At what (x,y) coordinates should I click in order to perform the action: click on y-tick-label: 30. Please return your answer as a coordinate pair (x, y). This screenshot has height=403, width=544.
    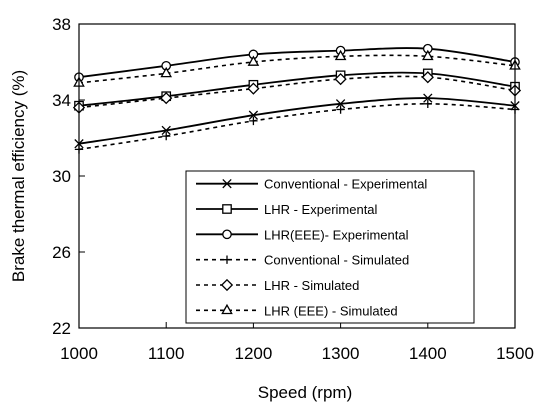
    Looking at the image, I should click on (61, 176).